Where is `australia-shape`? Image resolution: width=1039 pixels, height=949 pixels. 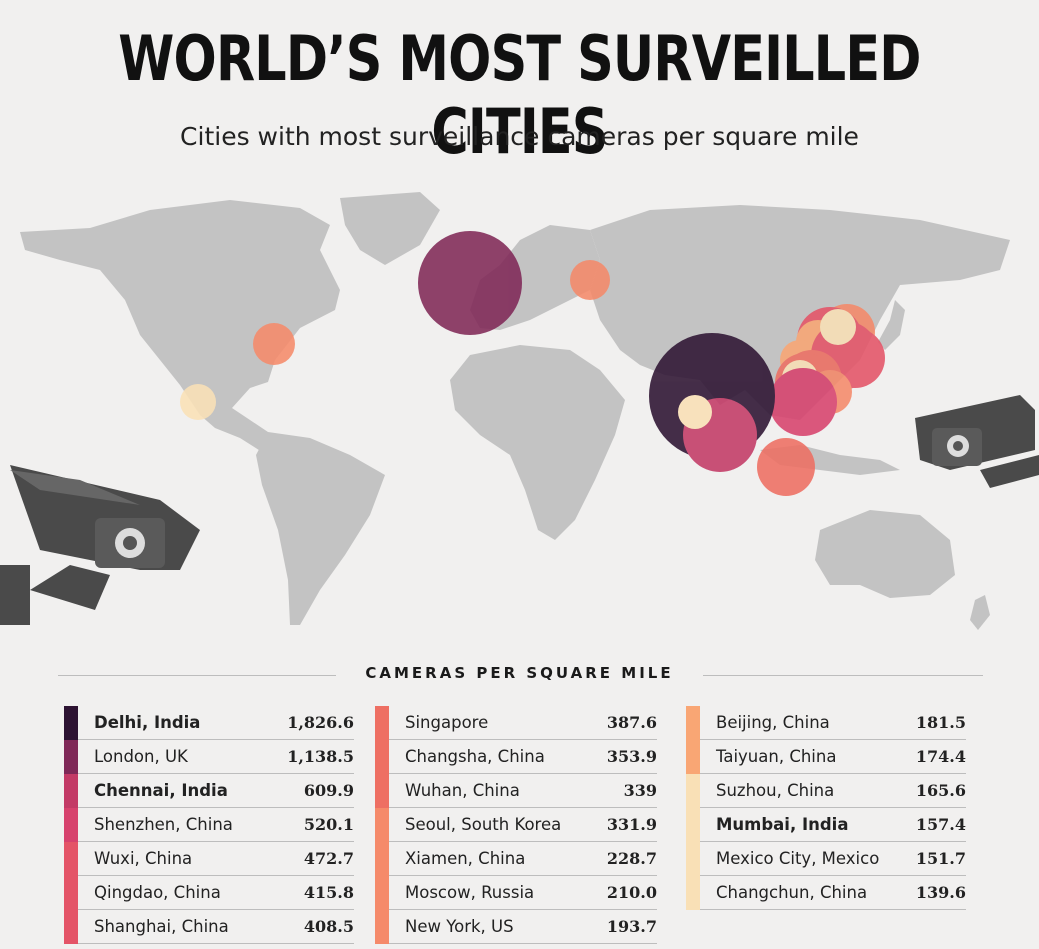
australia-shape is located at coordinates (885, 554).